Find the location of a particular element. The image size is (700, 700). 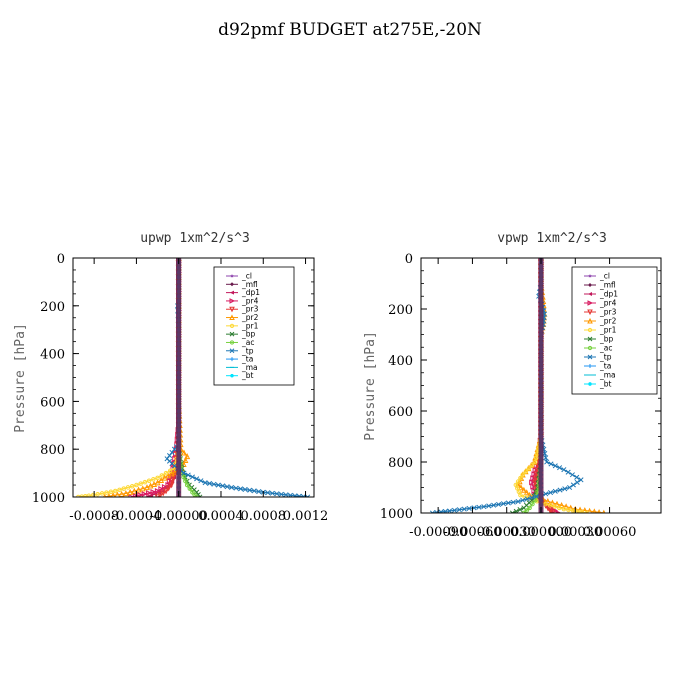

x-tick-label: -0.0008 is located at coordinates (94, 516).